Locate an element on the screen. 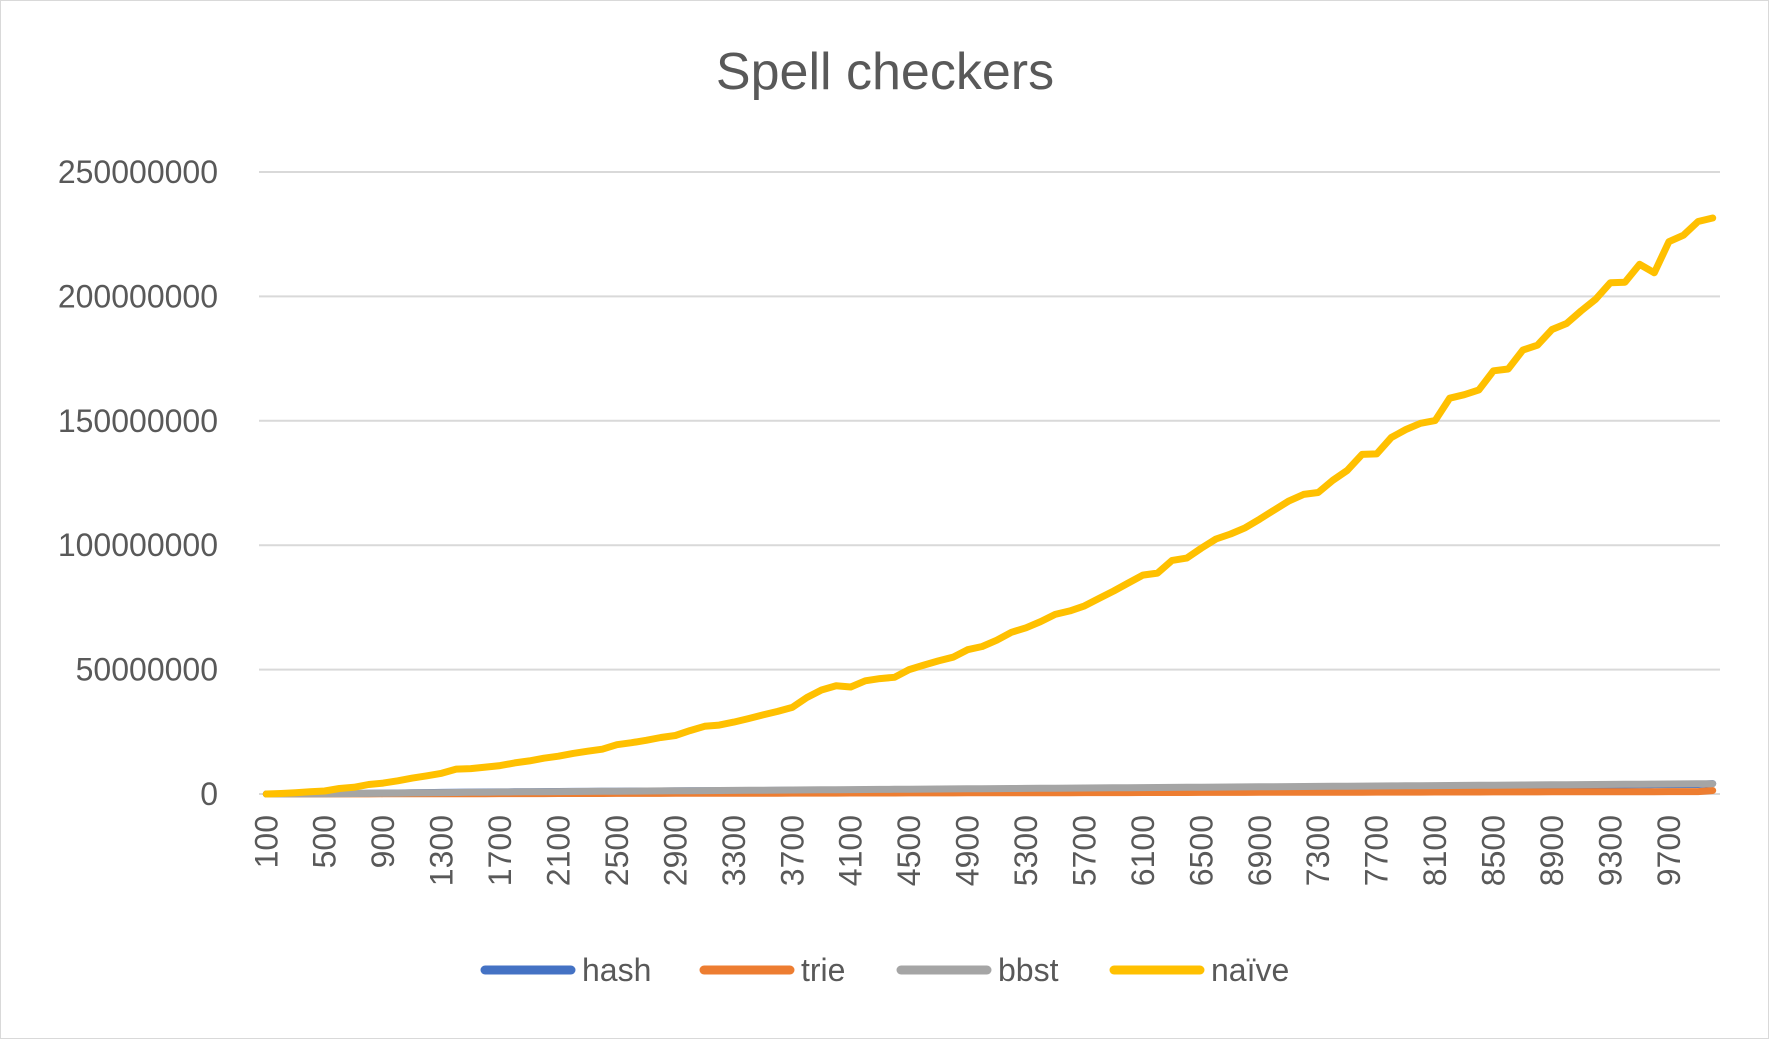 Image resolution: width=1769 pixels, height=1040 pixels. x-tick-label: 9300 is located at coordinates (1610, 850).